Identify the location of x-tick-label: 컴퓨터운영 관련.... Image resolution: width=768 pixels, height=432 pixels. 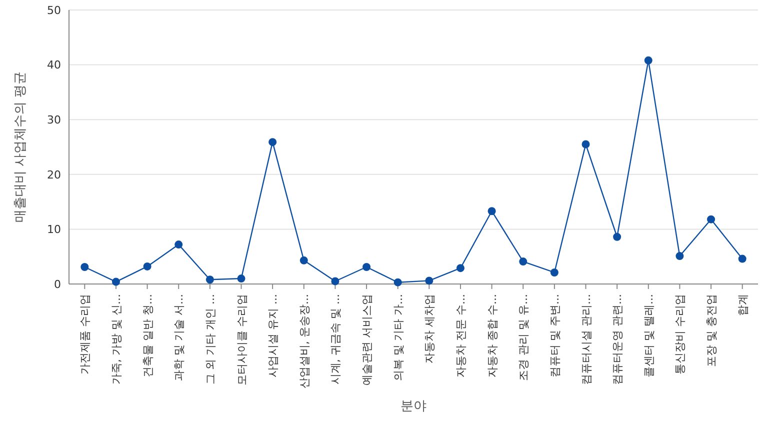
(617, 339).